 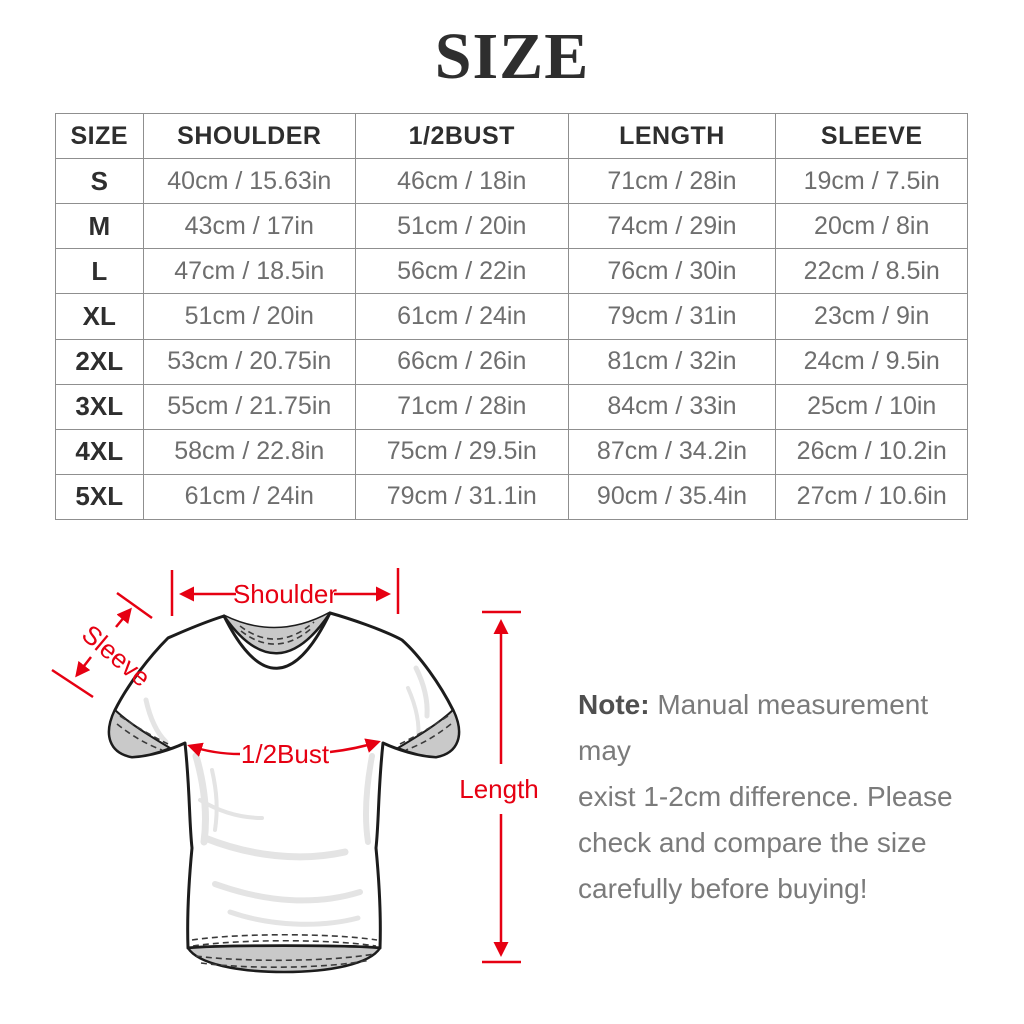 What do you see at coordinates (462, 271) in the screenshot?
I see `value-cell: 56cm / 22in` at bounding box center [462, 271].